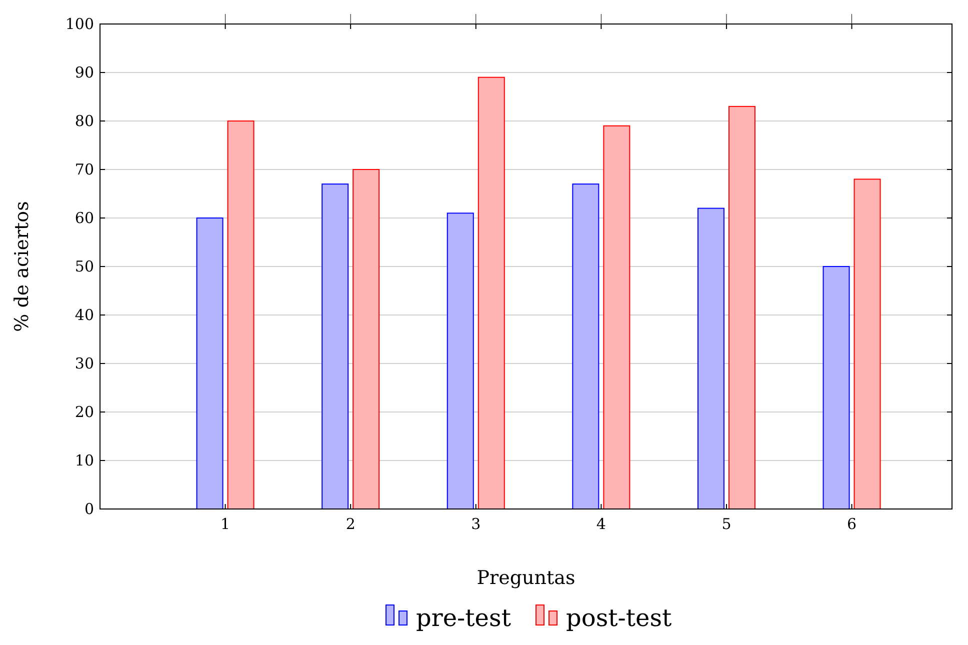 The width and height of the screenshot is (968, 645). I want to click on x-tick-label: 5, so click(727, 524).